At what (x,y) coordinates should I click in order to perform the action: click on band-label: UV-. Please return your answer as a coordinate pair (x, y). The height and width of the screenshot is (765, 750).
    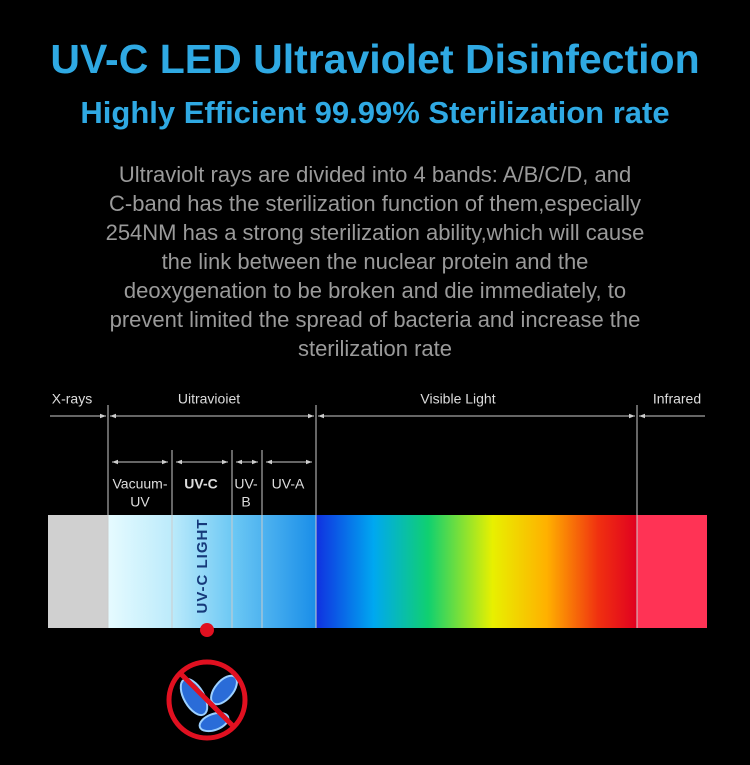
    Looking at the image, I should click on (246, 484).